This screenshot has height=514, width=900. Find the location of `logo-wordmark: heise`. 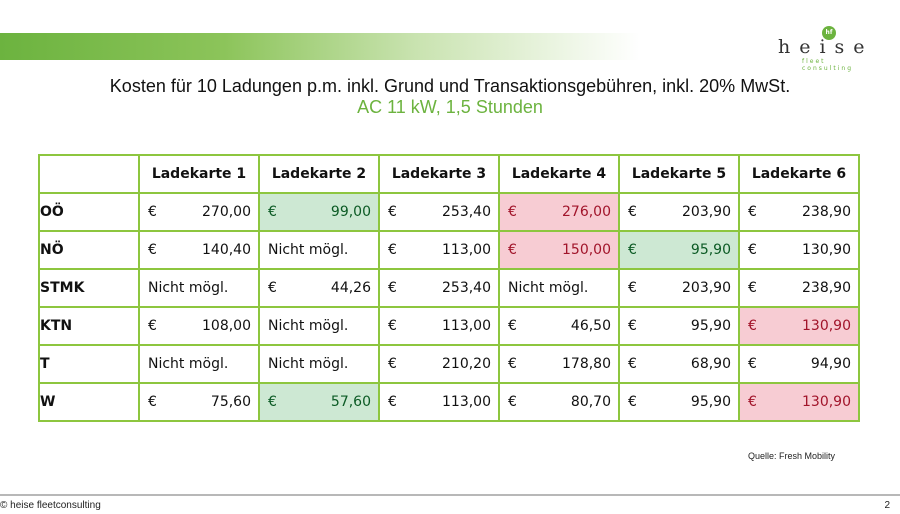

logo-wordmark: heise is located at coordinates (826, 47).